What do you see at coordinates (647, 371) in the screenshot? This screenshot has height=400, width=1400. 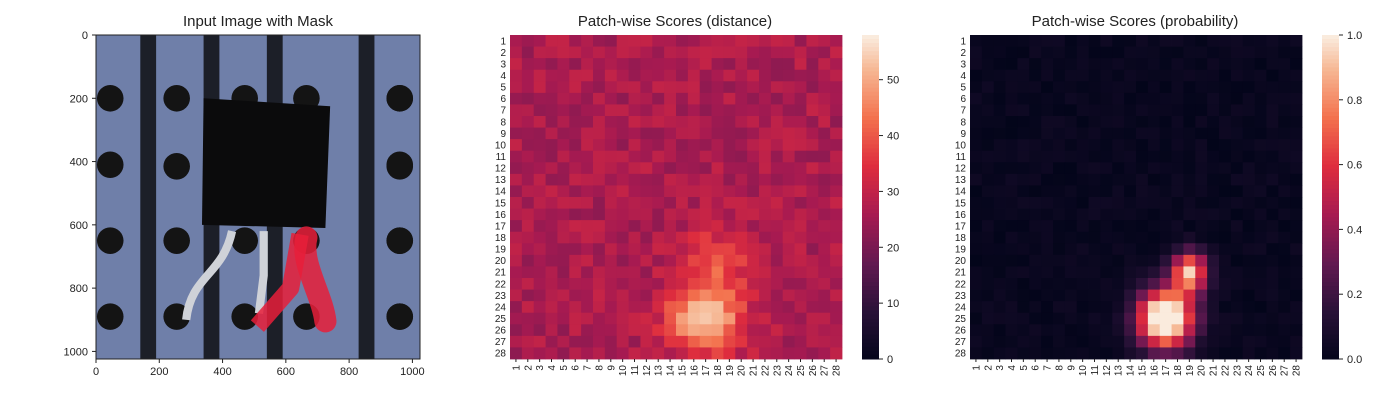 I see `x-tick-label: 12` at bounding box center [647, 371].